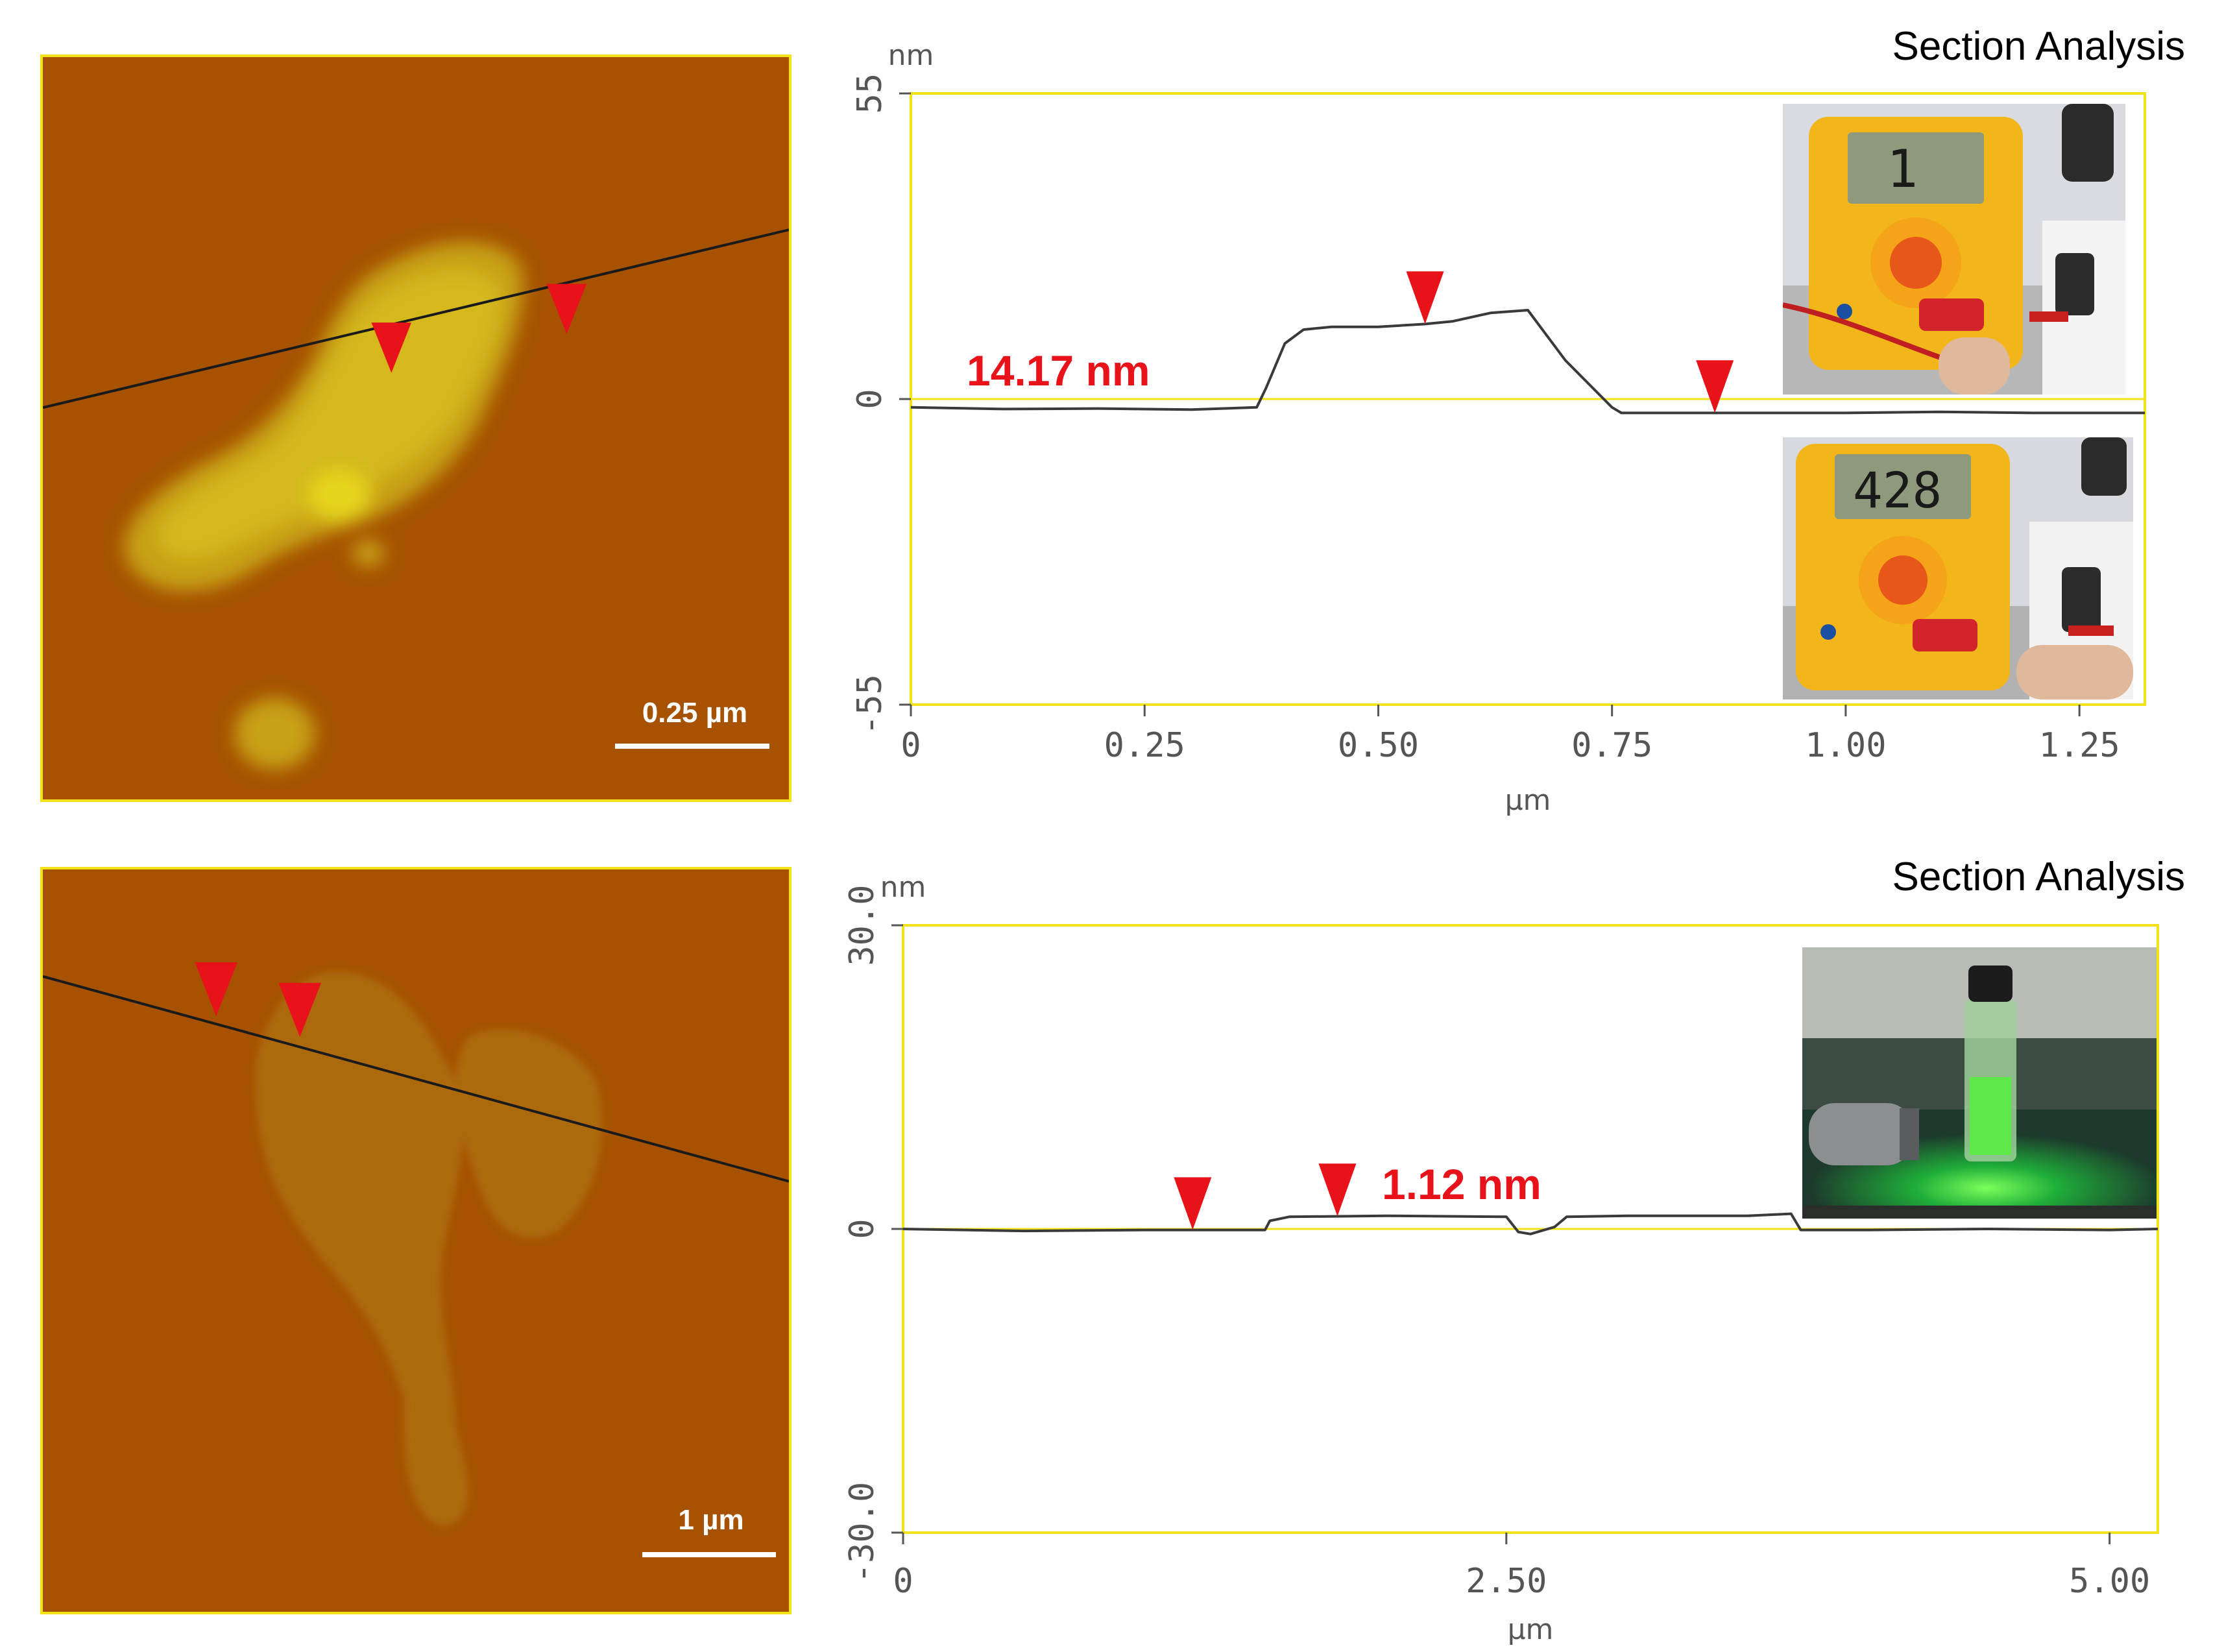 The image size is (2224, 1652). What do you see at coordinates (870, 93) in the screenshot?
I see `y-tick-label: 55` at bounding box center [870, 93].